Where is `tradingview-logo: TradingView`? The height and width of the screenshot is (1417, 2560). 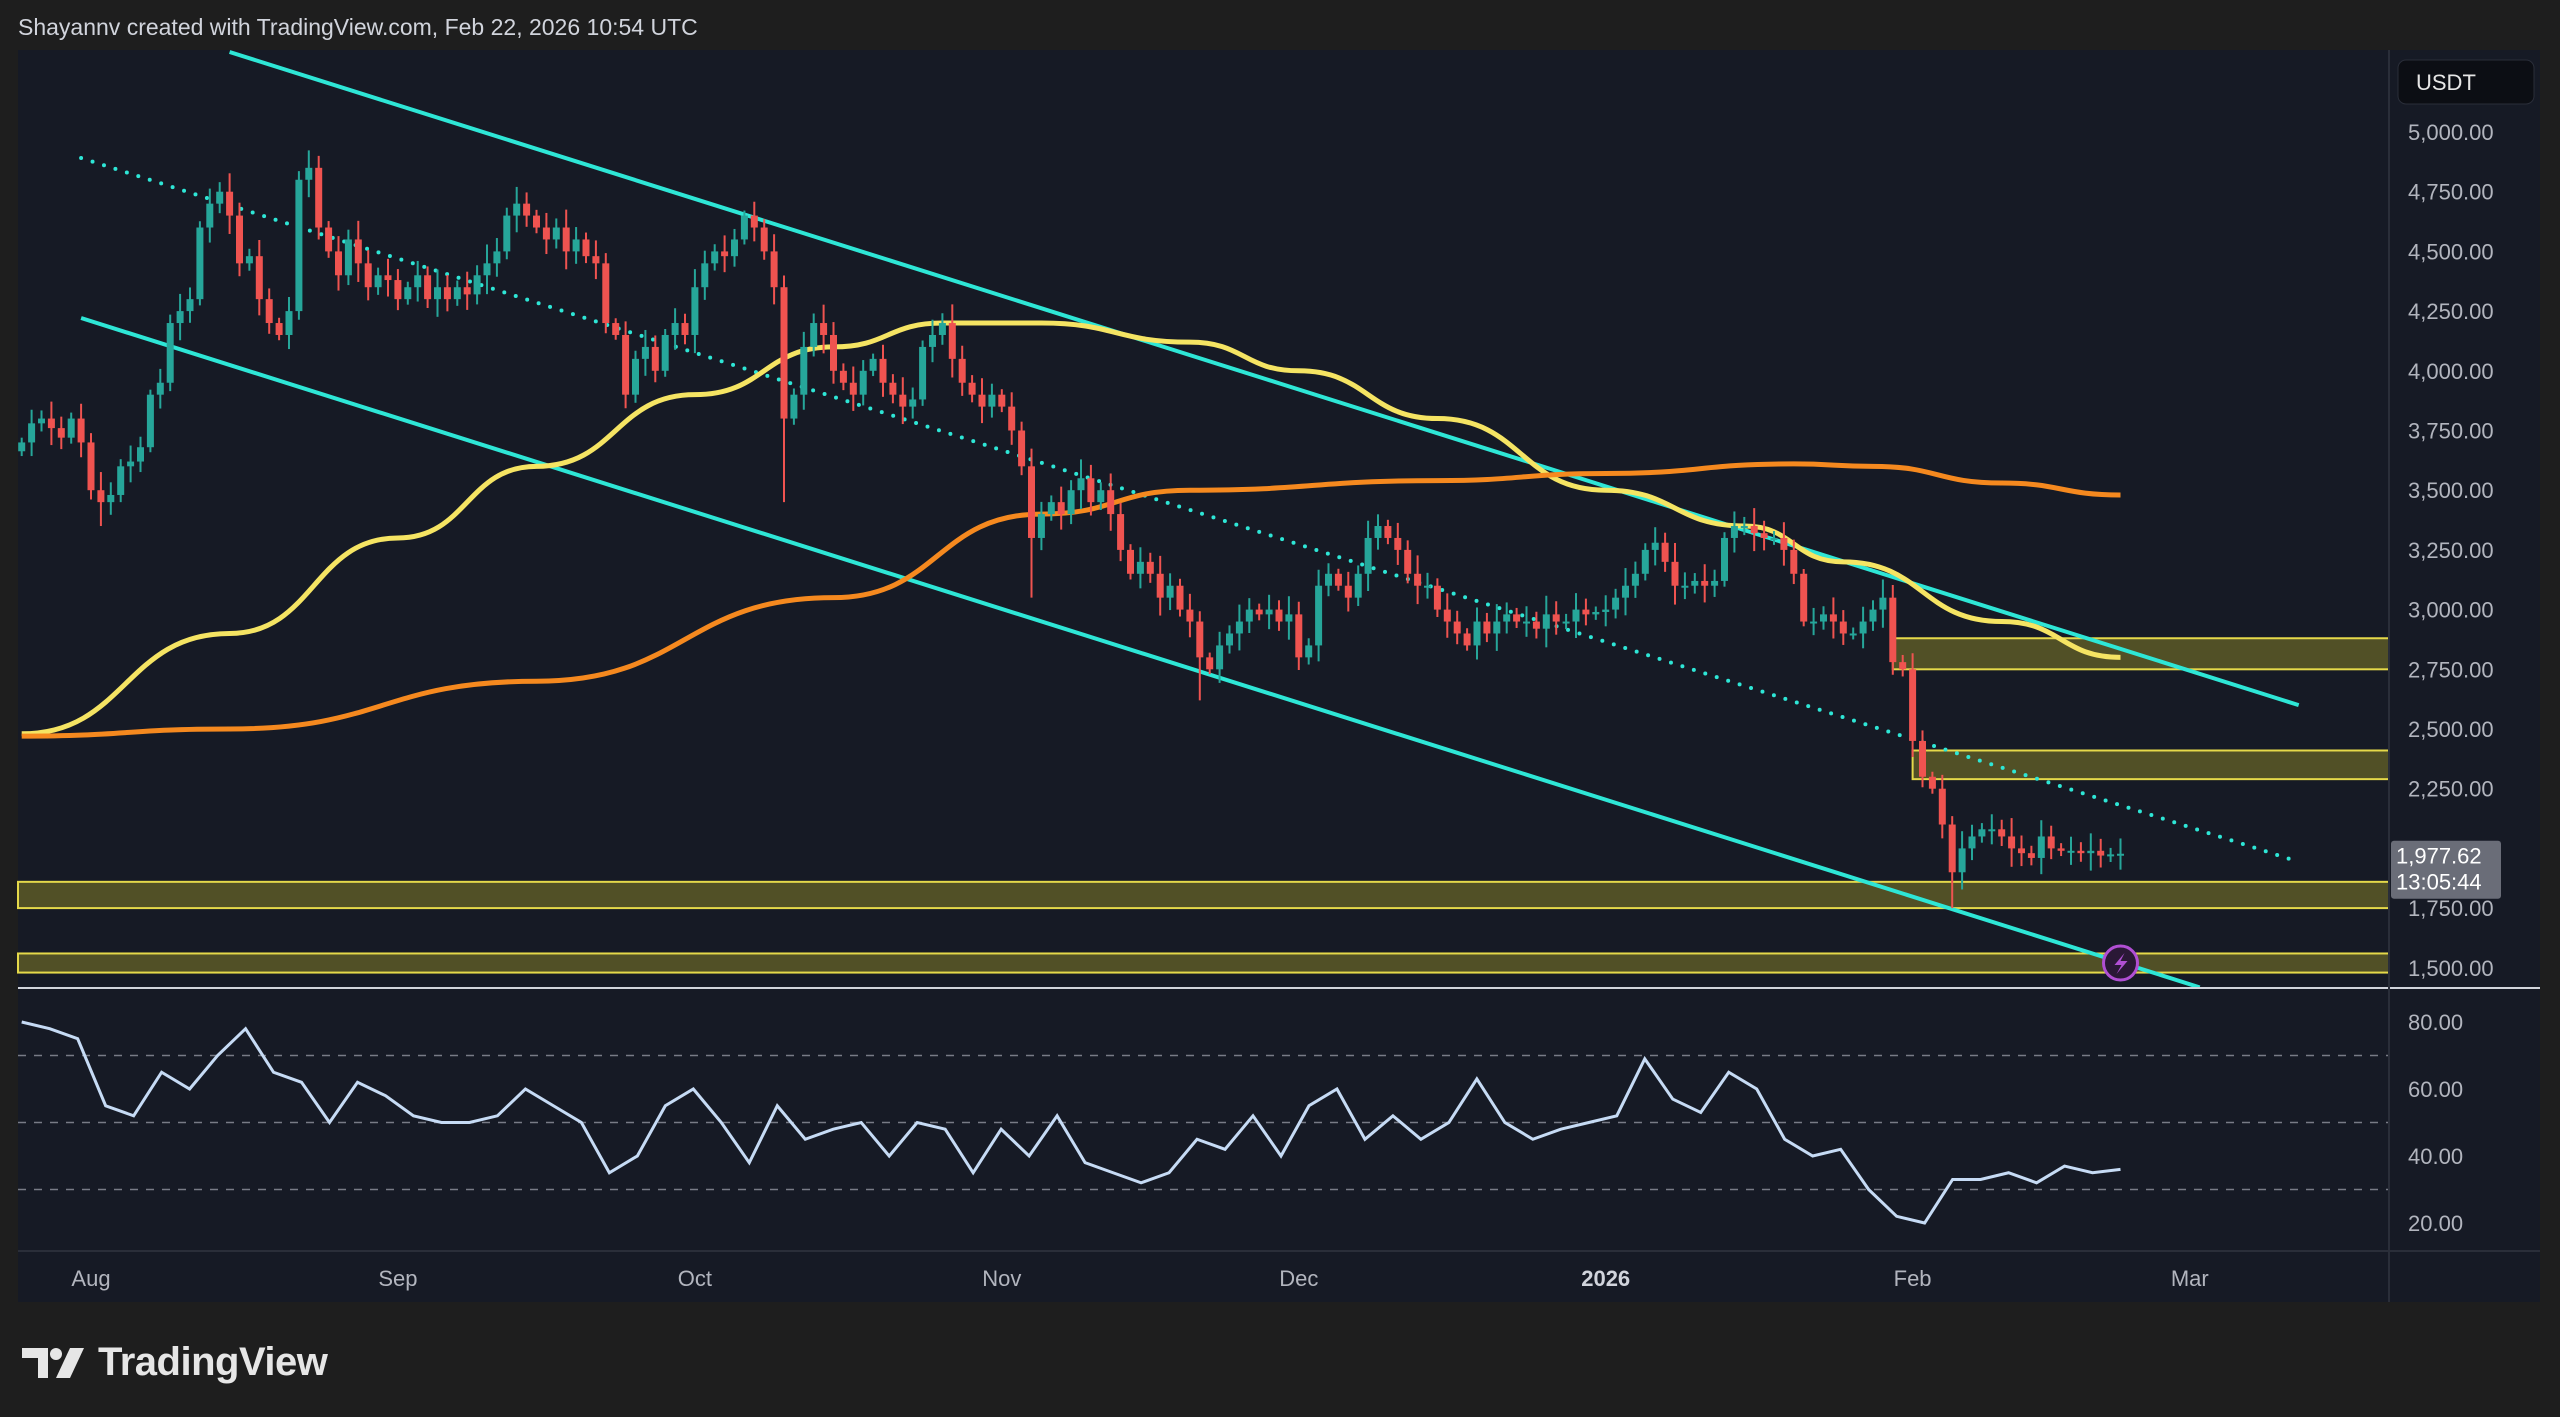 tradingview-logo: TradingView is located at coordinates (175, 1362).